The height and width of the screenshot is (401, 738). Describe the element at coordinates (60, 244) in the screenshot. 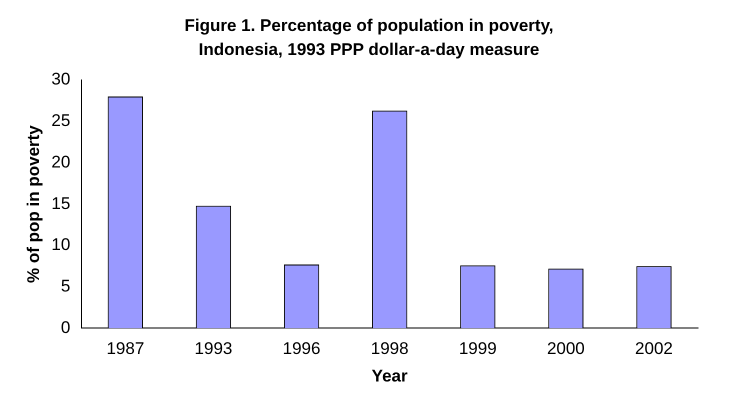

I see `y-tick-label: 10` at that location.